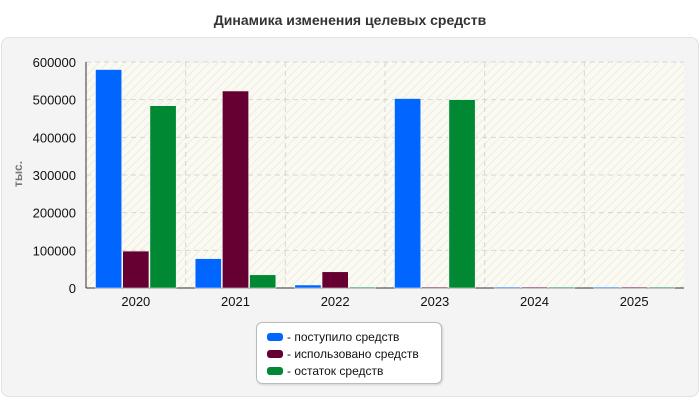  What do you see at coordinates (335, 371) in the screenshot?
I see `legend-label-balance: - остаток средств` at bounding box center [335, 371].